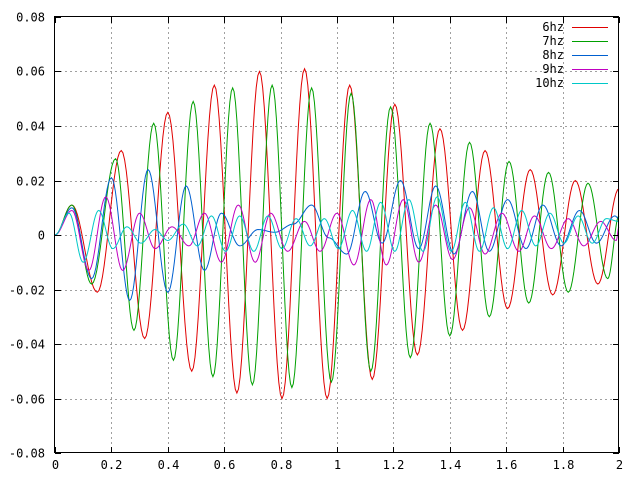 The width and height of the screenshot is (640, 480). I want to click on x-tick-label: 1.4, so click(451, 465).